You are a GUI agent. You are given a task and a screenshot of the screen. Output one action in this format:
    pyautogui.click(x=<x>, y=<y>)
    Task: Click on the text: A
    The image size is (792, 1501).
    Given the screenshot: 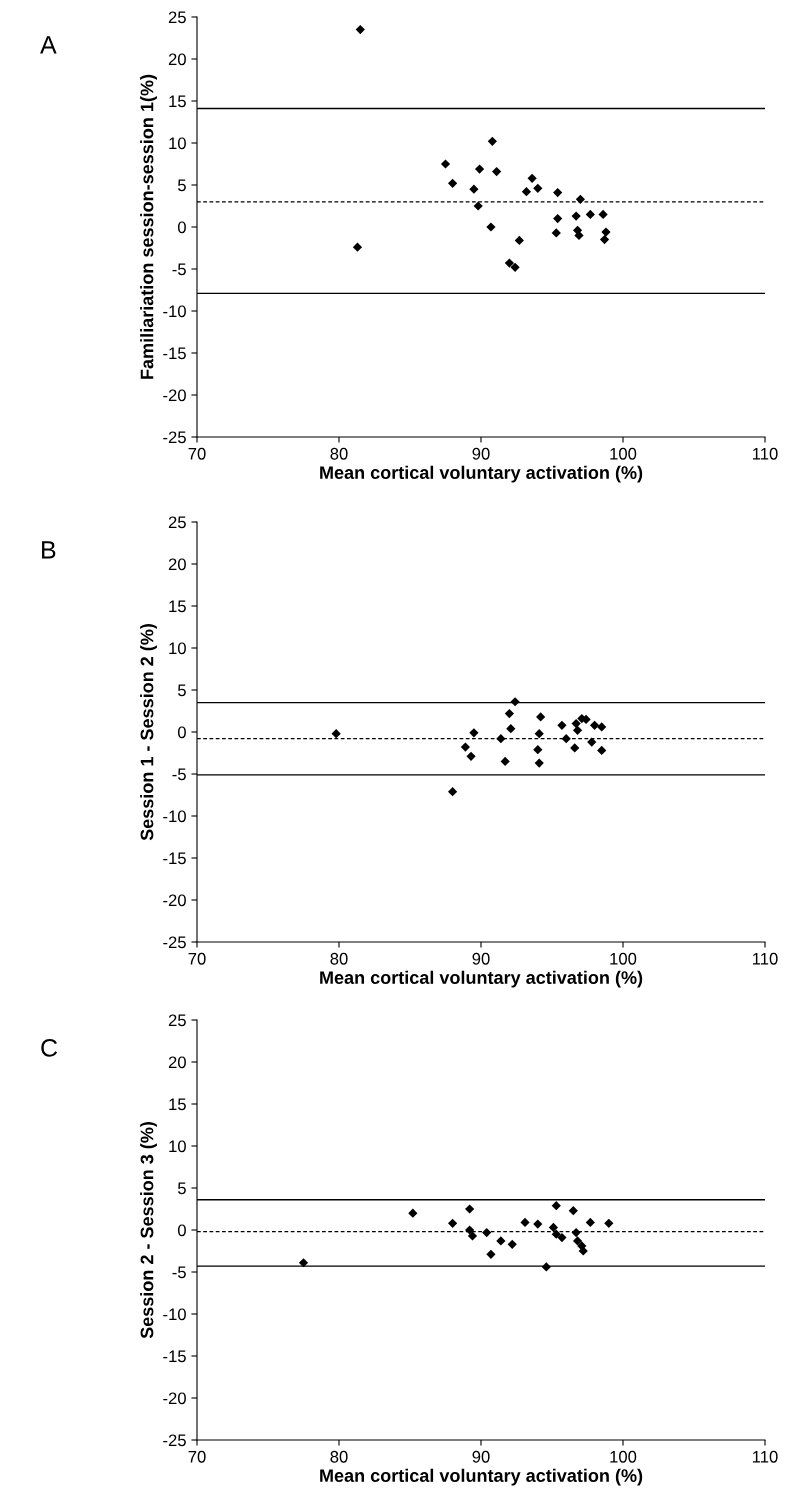 What is the action you would take?
    pyautogui.click(x=48, y=45)
    